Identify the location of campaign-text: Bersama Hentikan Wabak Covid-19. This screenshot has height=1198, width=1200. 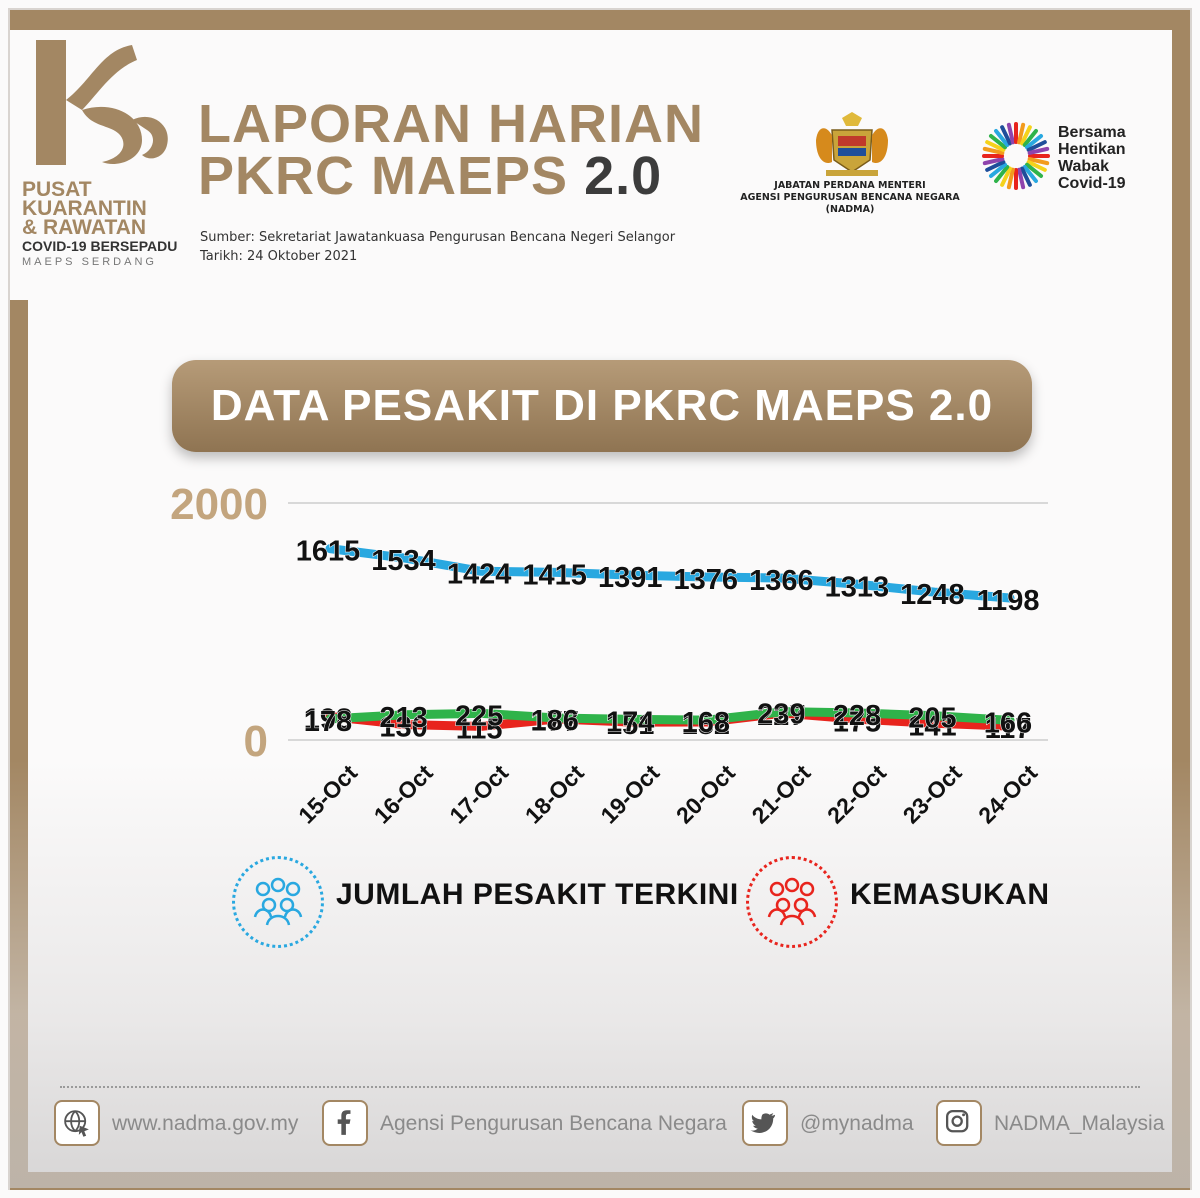
(1092, 158).